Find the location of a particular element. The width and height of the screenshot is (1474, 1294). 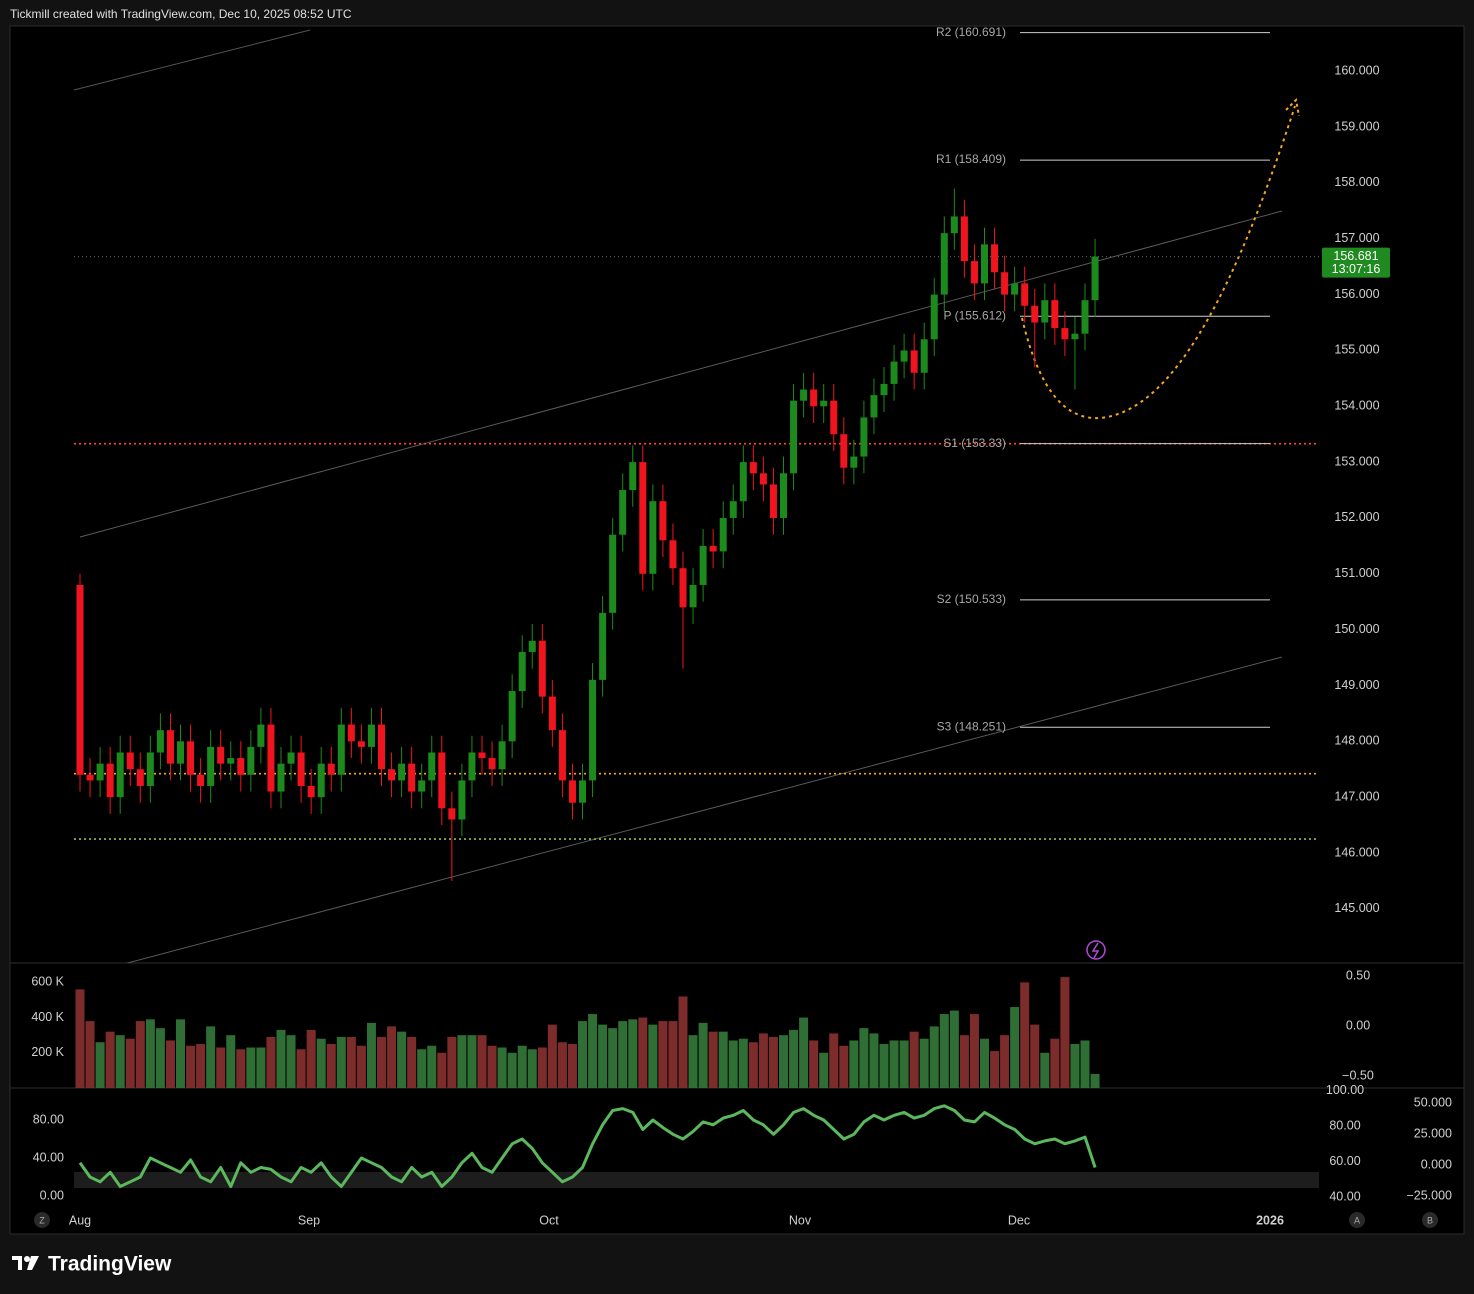

price-tick-label: 157.000 is located at coordinates (1356, 238).